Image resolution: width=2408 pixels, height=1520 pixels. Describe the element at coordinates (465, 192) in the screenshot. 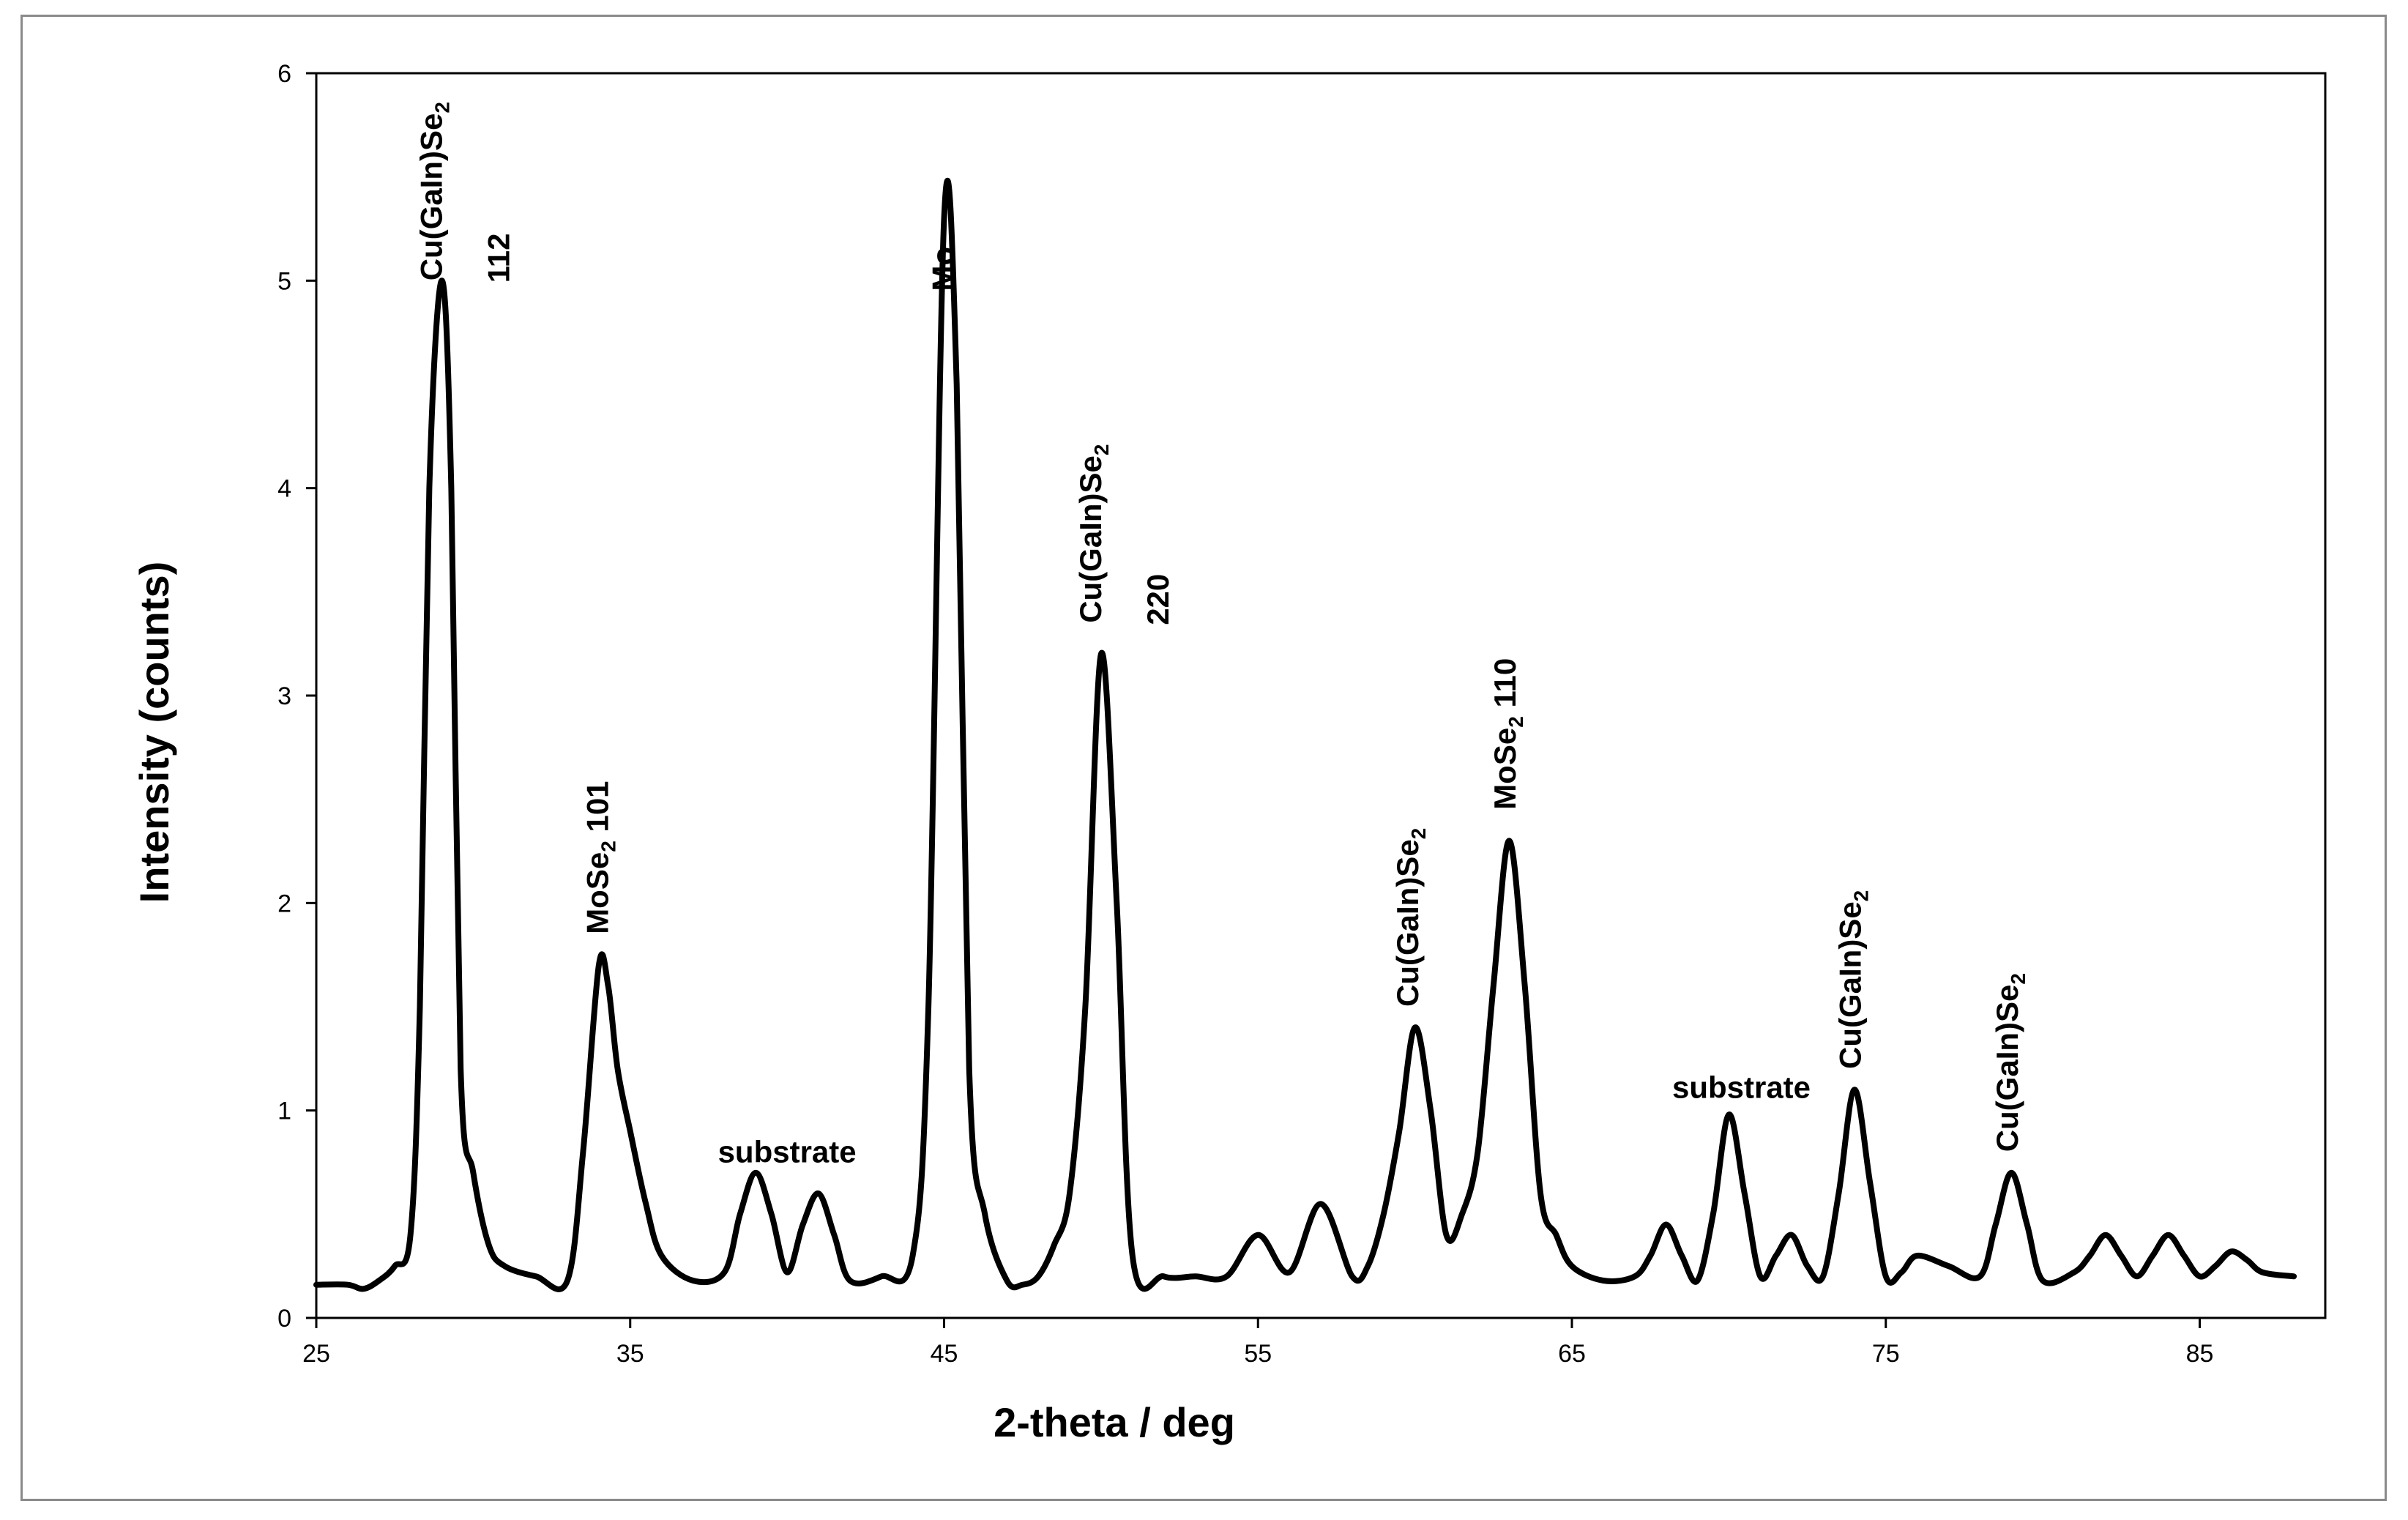

I see `peak-annotation: Cu(GaIn)Se2 112` at that location.